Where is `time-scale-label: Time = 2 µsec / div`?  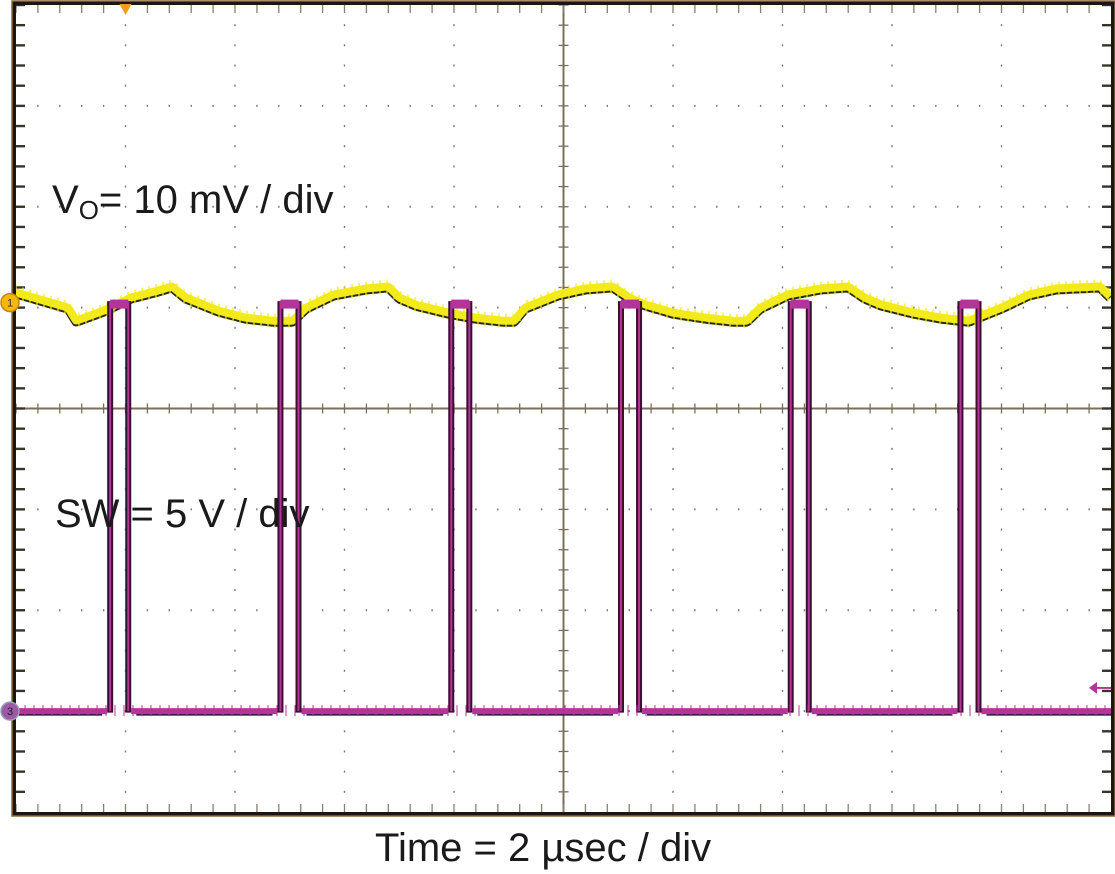
time-scale-label: Time = 2 µsec / div is located at coordinates (543, 848).